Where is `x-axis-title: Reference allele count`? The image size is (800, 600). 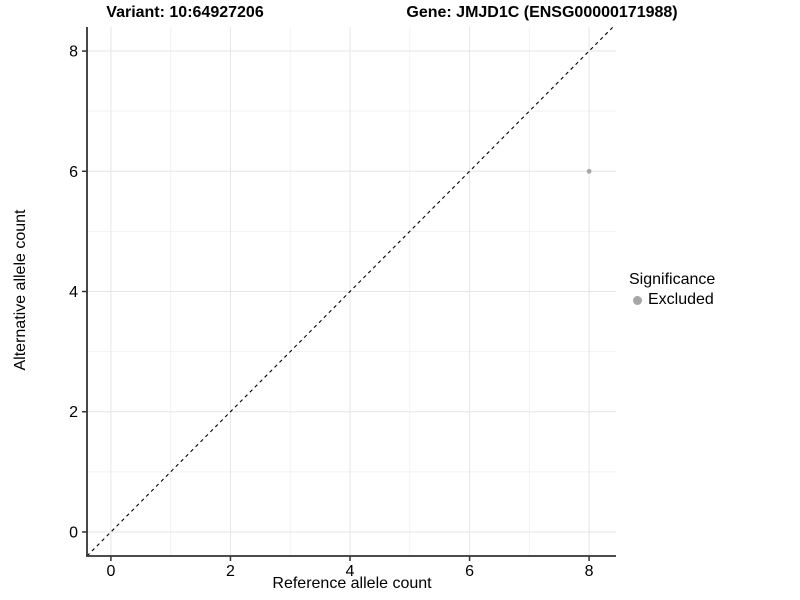 x-axis-title: Reference allele count is located at coordinates (352, 583).